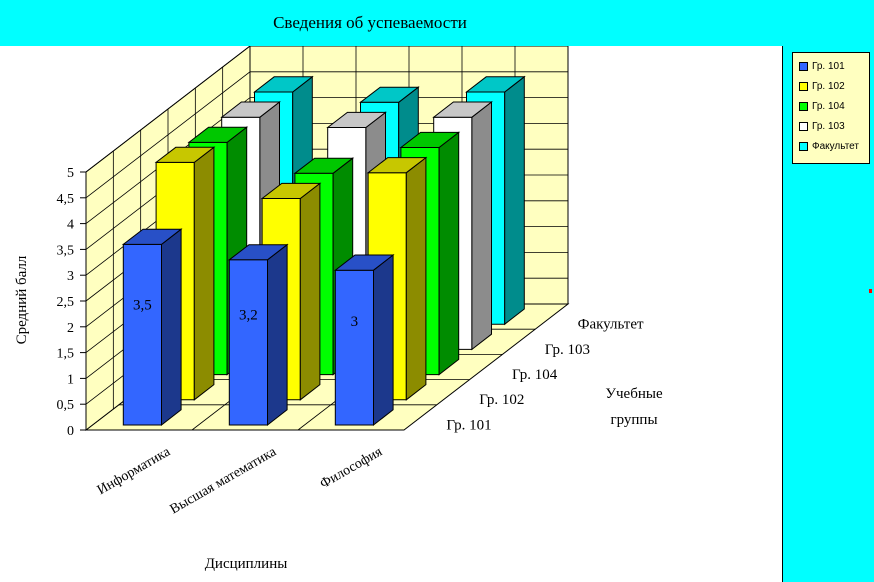 The width and height of the screenshot is (874, 582). Describe the element at coordinates (501, 400) in the screenshot. I see `z-tick-label: Гр. 102` at that location.